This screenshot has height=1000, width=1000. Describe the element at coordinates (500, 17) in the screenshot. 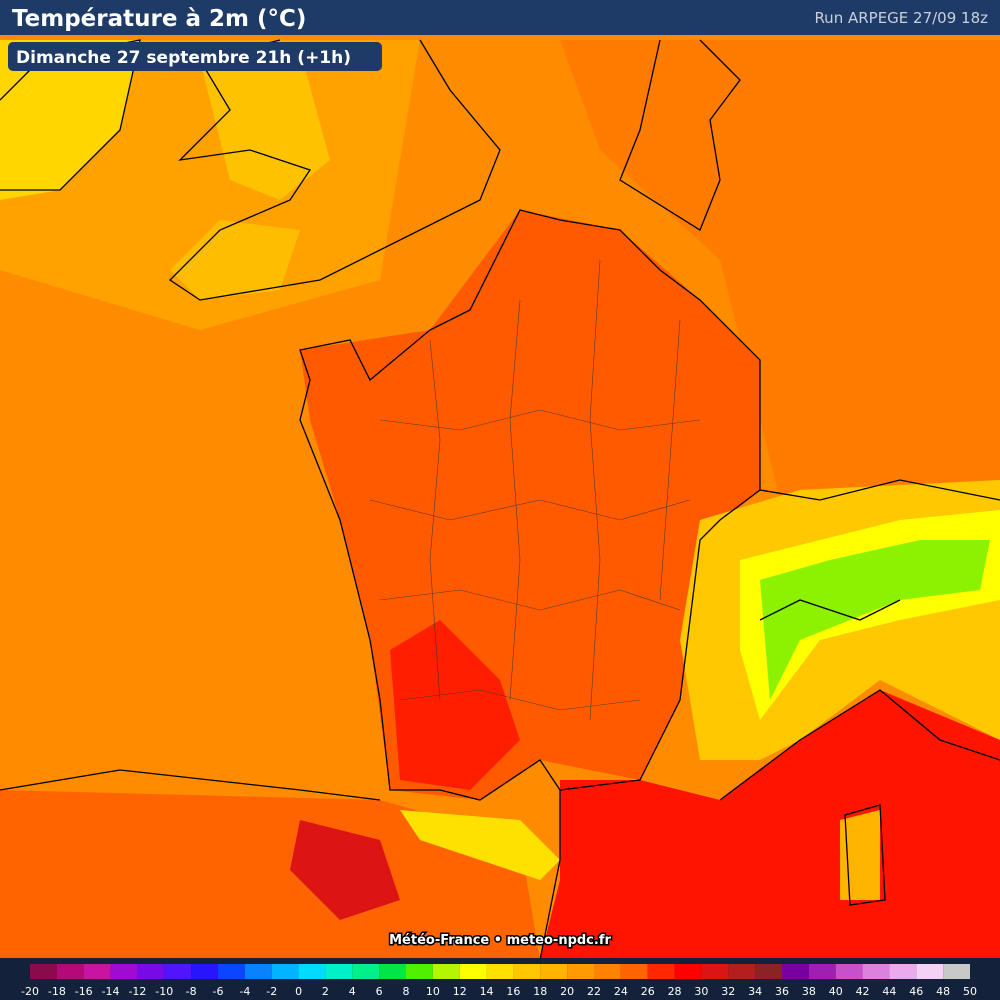

I see `header-bar` at that location.